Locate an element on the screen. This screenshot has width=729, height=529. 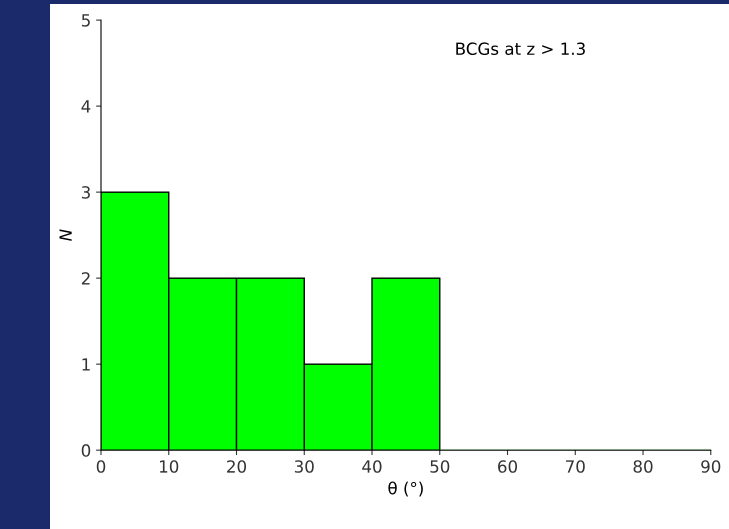
x-tick-label: 0 is located at coordinates (101, 466).